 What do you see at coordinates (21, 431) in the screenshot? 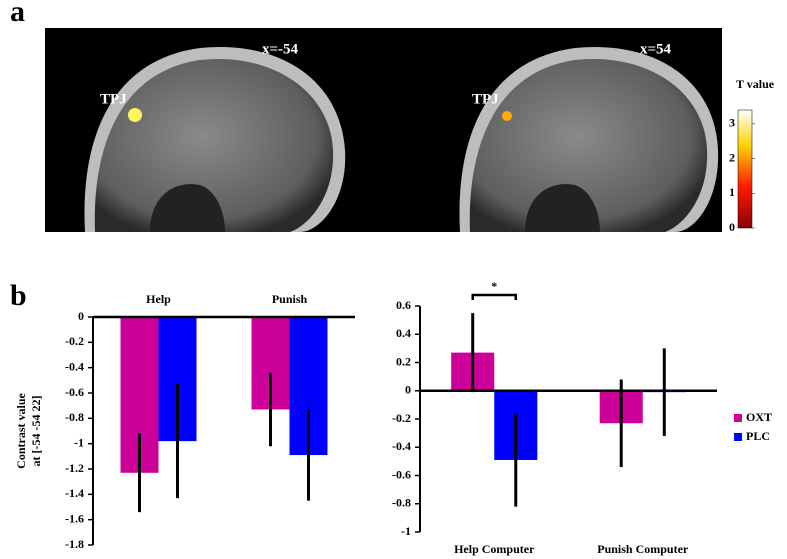
I see `y-axis-label: Contrast value` at bounding box center [21, 431].